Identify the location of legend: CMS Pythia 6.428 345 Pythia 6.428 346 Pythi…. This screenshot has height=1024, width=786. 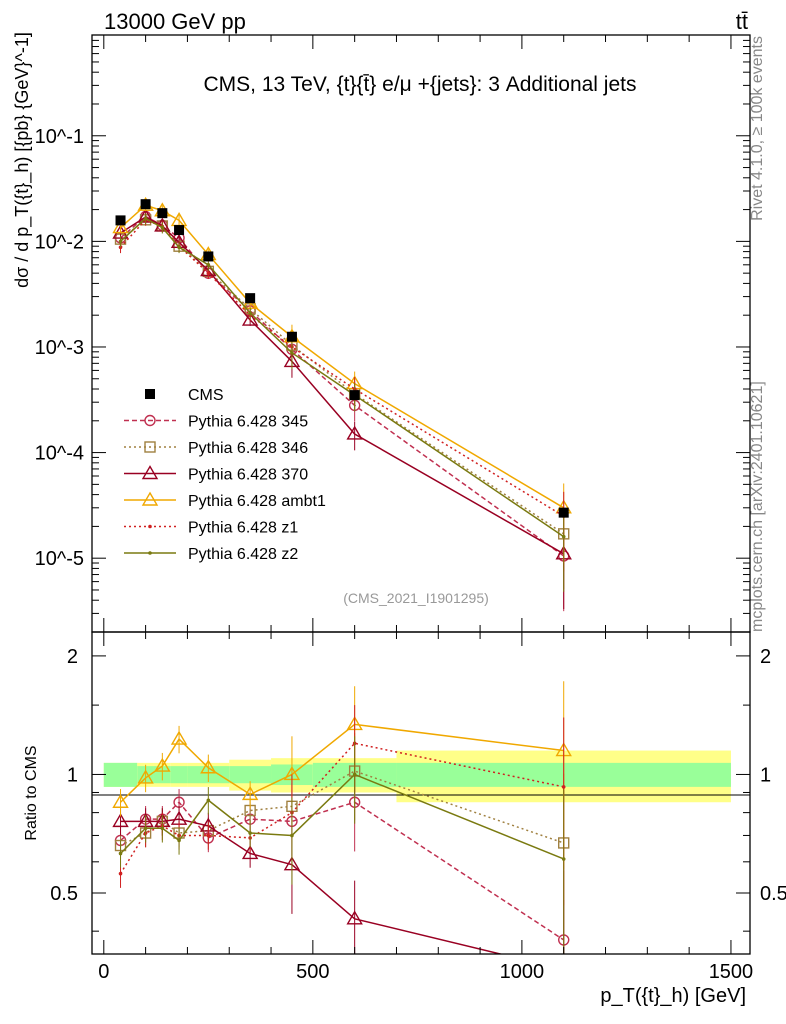
(225, 475).